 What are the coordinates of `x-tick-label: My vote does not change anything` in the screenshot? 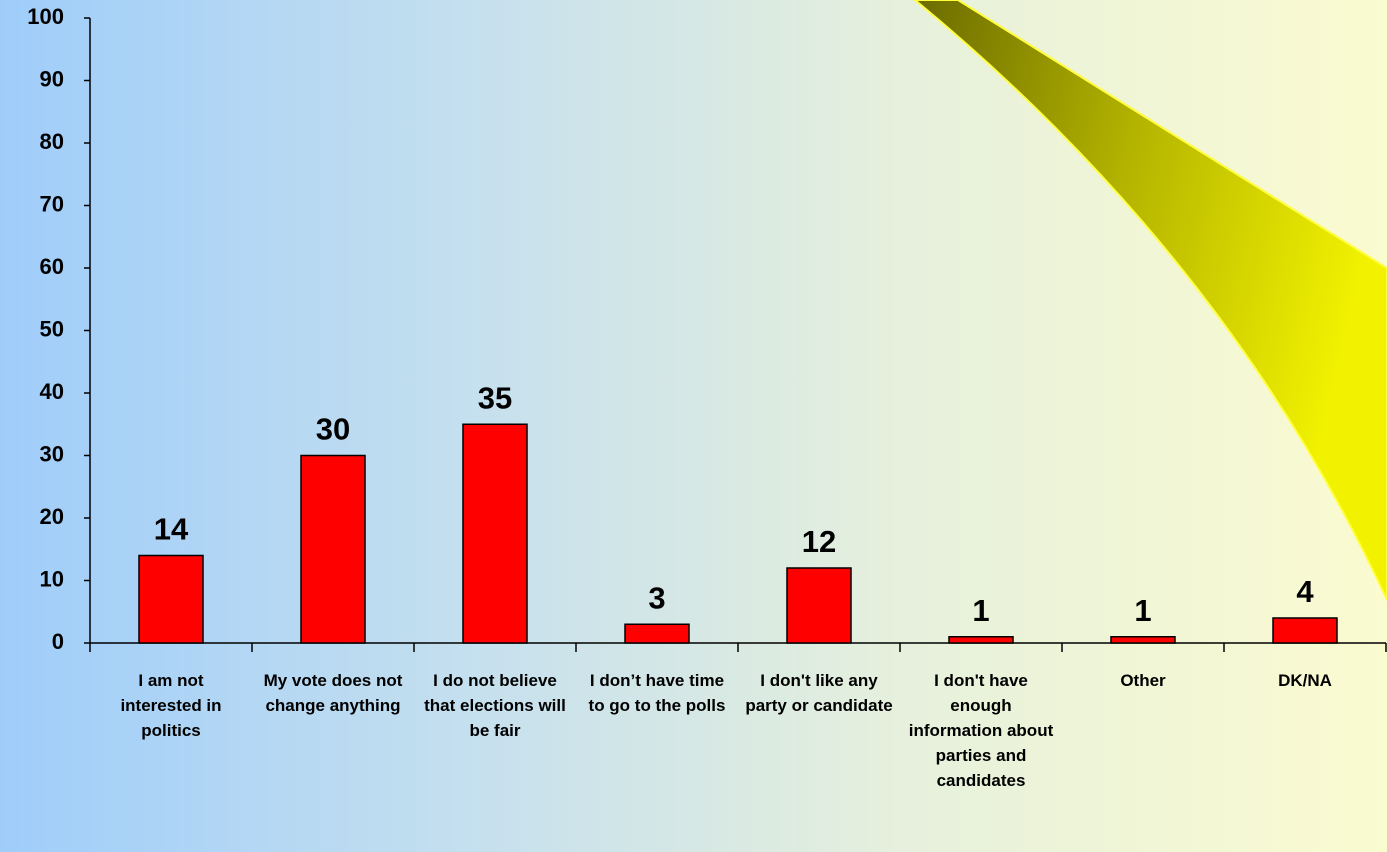 It's located at (333, 693).